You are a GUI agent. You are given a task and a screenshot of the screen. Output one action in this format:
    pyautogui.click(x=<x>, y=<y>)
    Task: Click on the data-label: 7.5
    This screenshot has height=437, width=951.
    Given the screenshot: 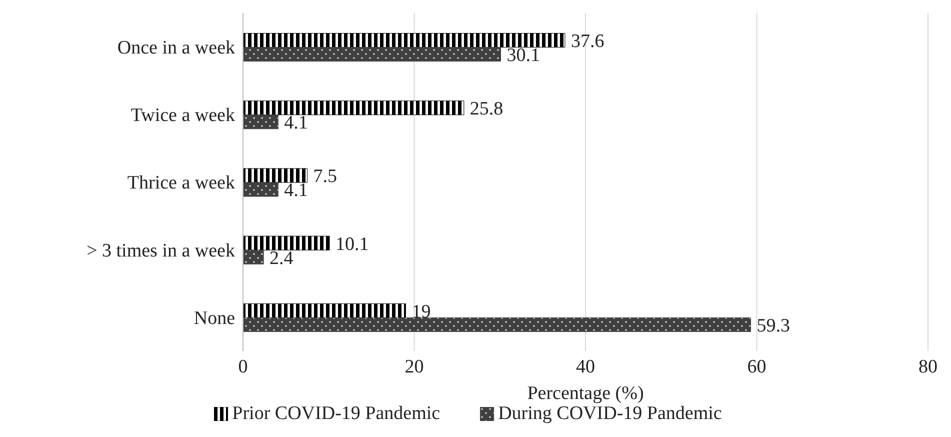 What is the action you would take?
    pyautogui.click(x=325, y=177)
    